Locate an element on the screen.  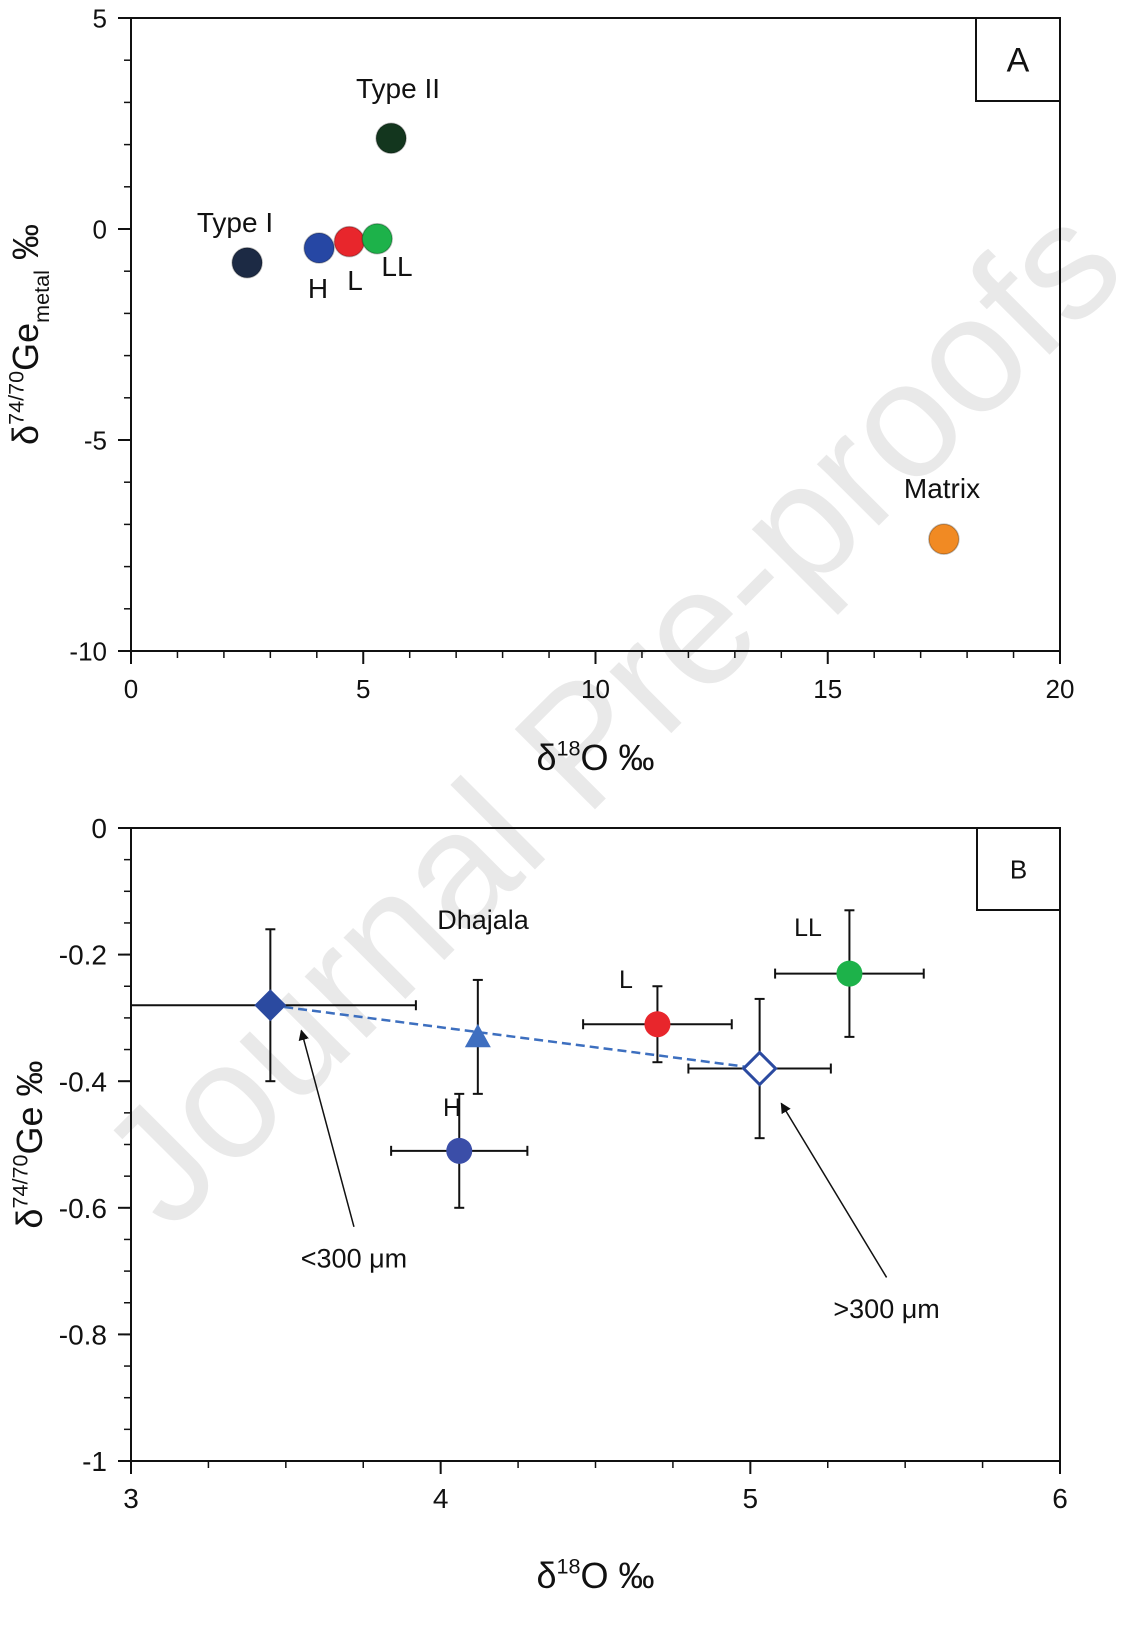
y-tick-label: -0.8 is located at coordinates (83, 1334).